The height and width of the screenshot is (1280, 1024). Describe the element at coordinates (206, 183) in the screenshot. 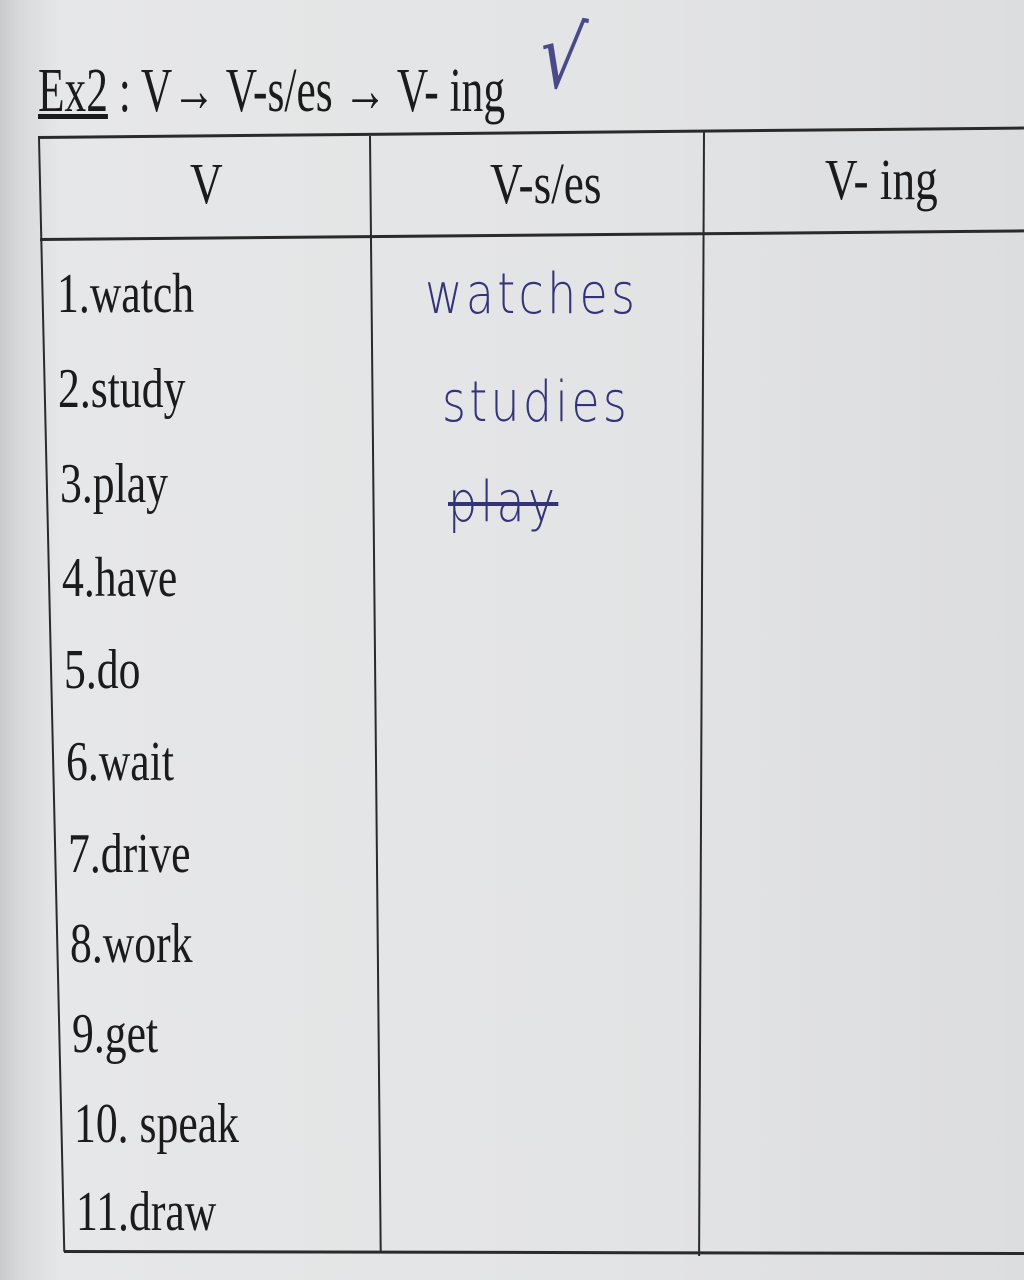

I see `header-v: V` at that location.